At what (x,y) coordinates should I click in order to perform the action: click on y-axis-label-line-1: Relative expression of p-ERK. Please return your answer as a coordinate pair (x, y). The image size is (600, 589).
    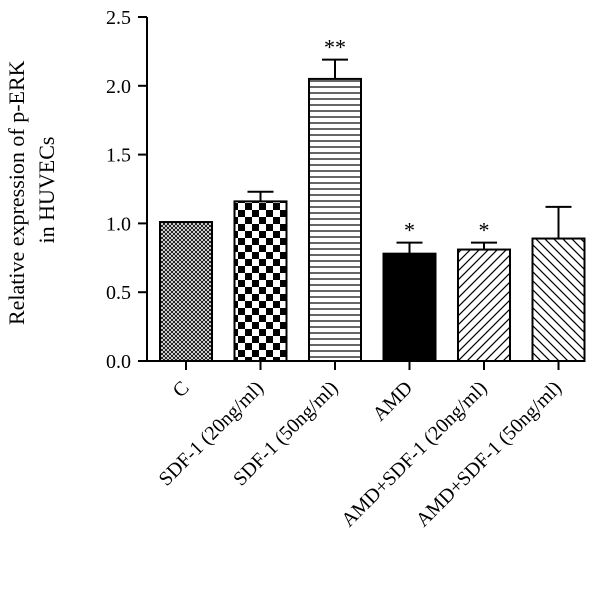
    Looking at the image, I should click on (16, 192).